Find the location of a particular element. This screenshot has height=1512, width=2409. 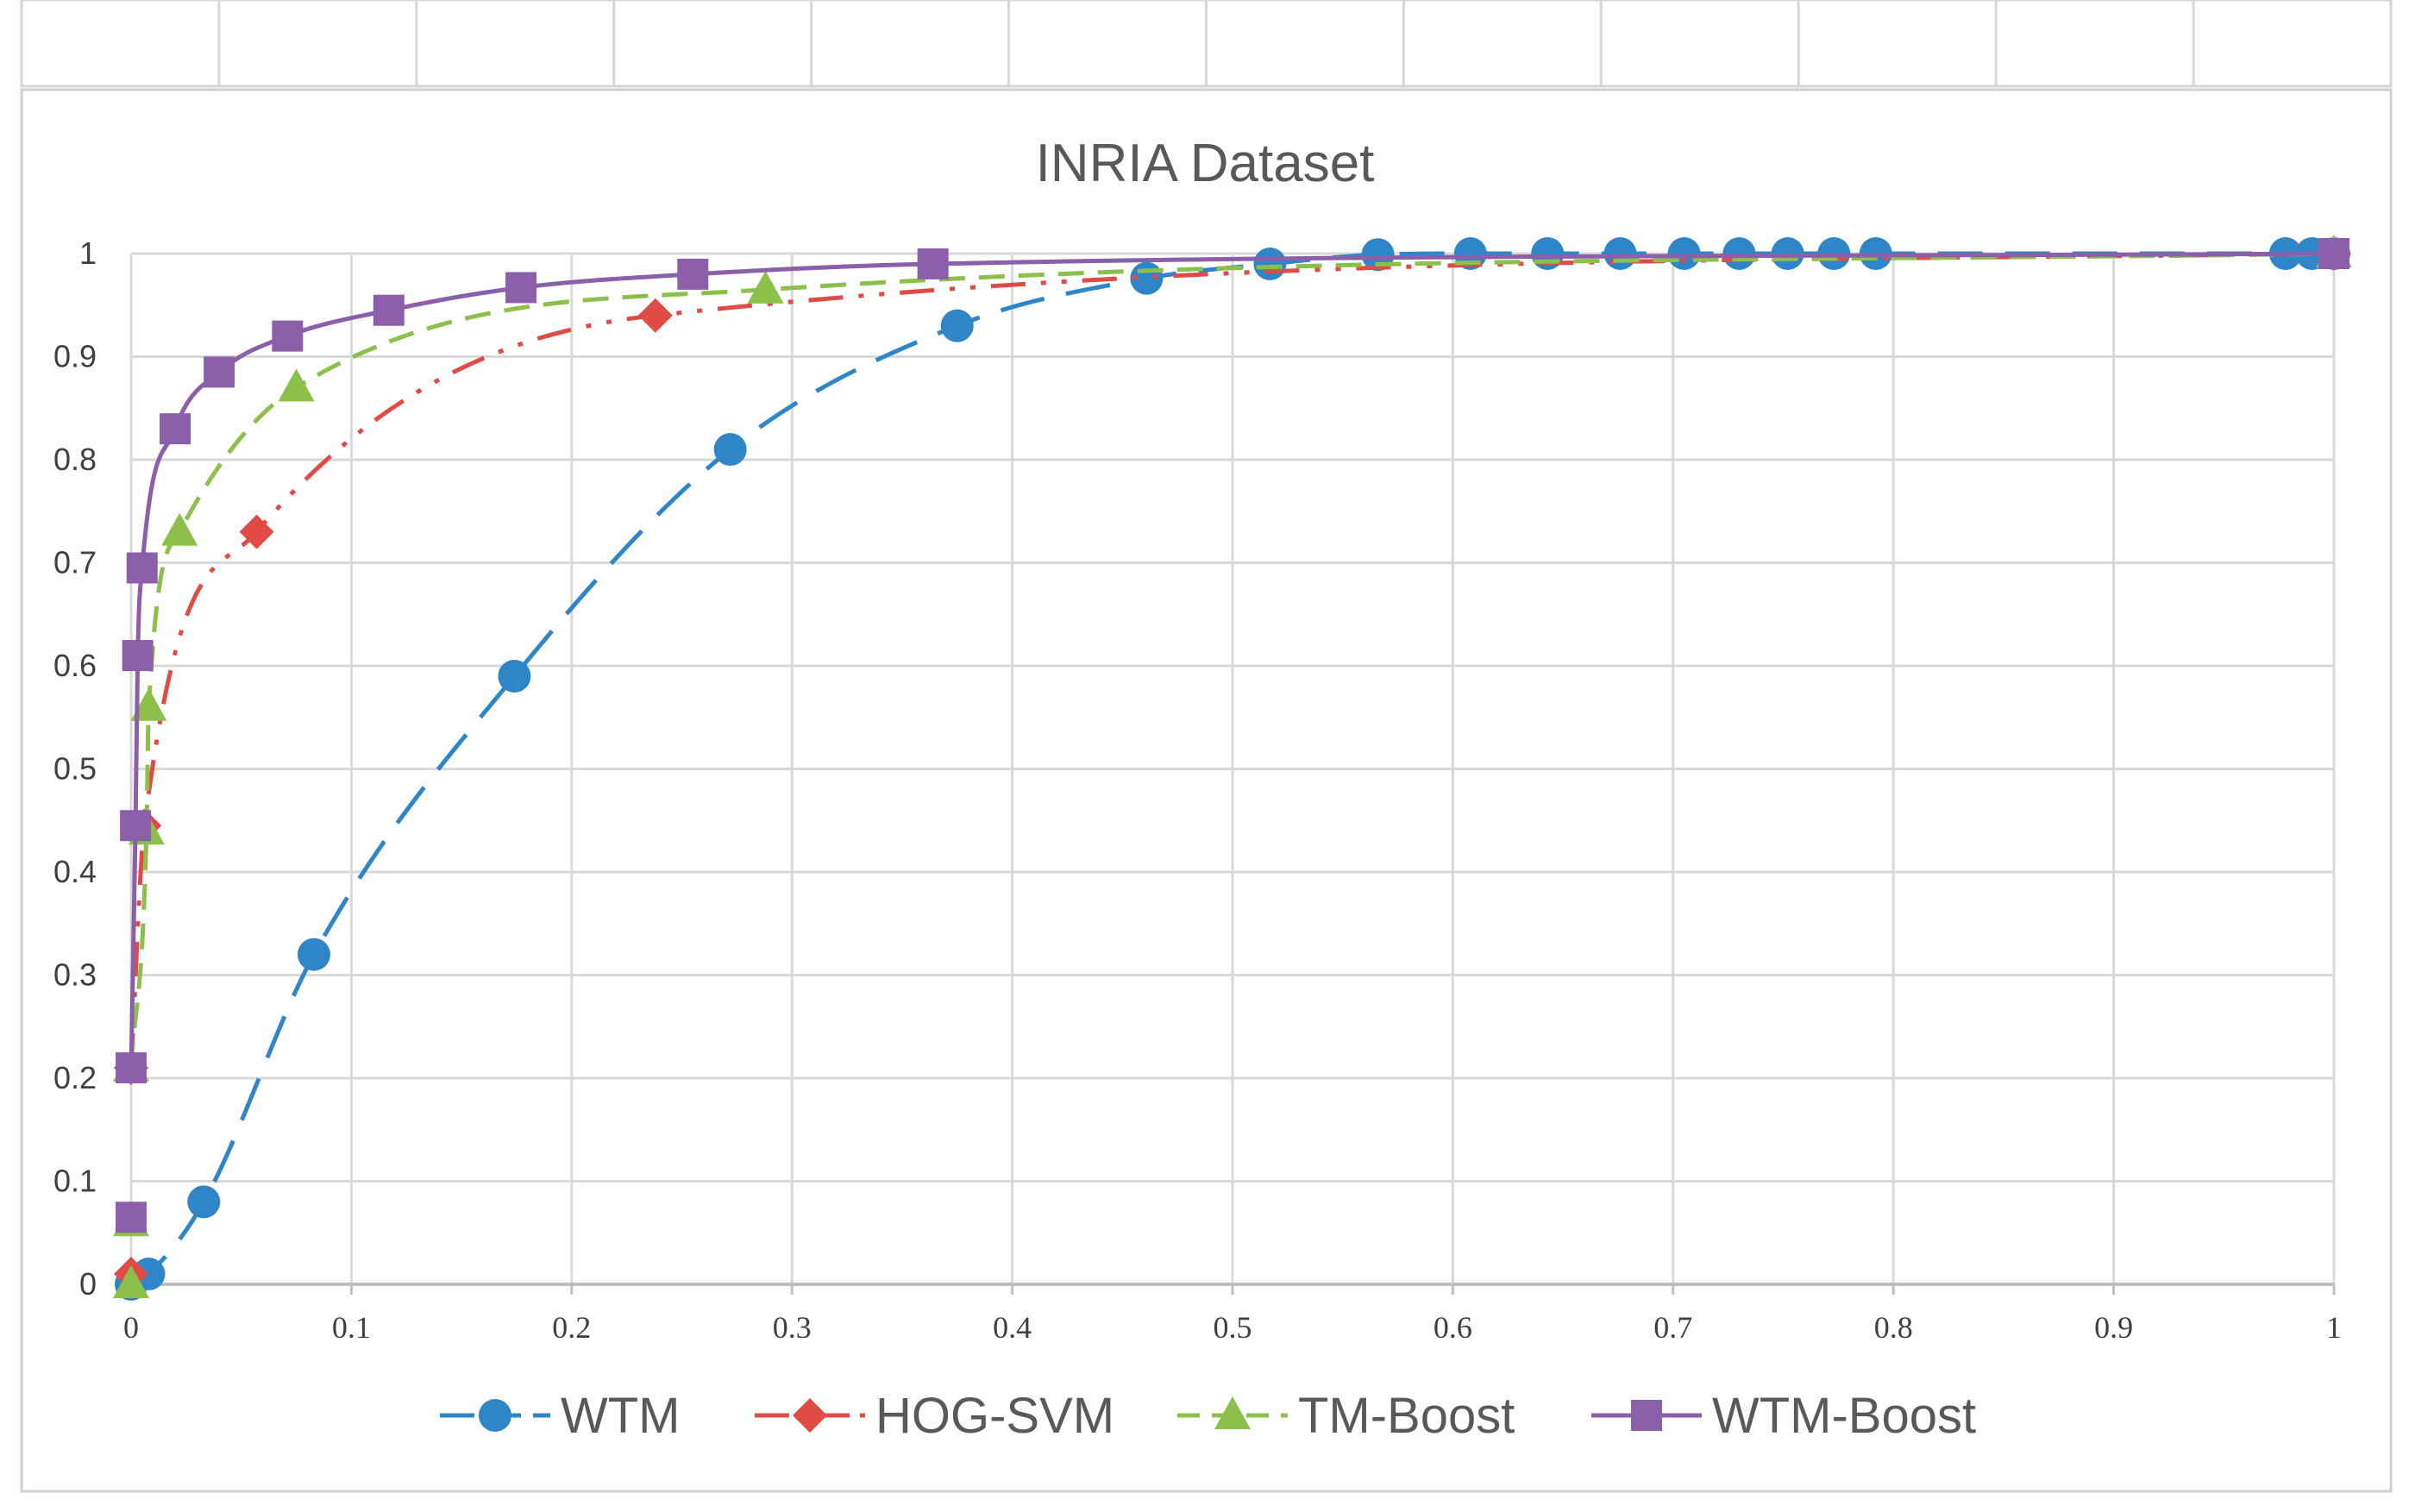

y-tick-label: 0.6 is located at coordinates (75, 665).